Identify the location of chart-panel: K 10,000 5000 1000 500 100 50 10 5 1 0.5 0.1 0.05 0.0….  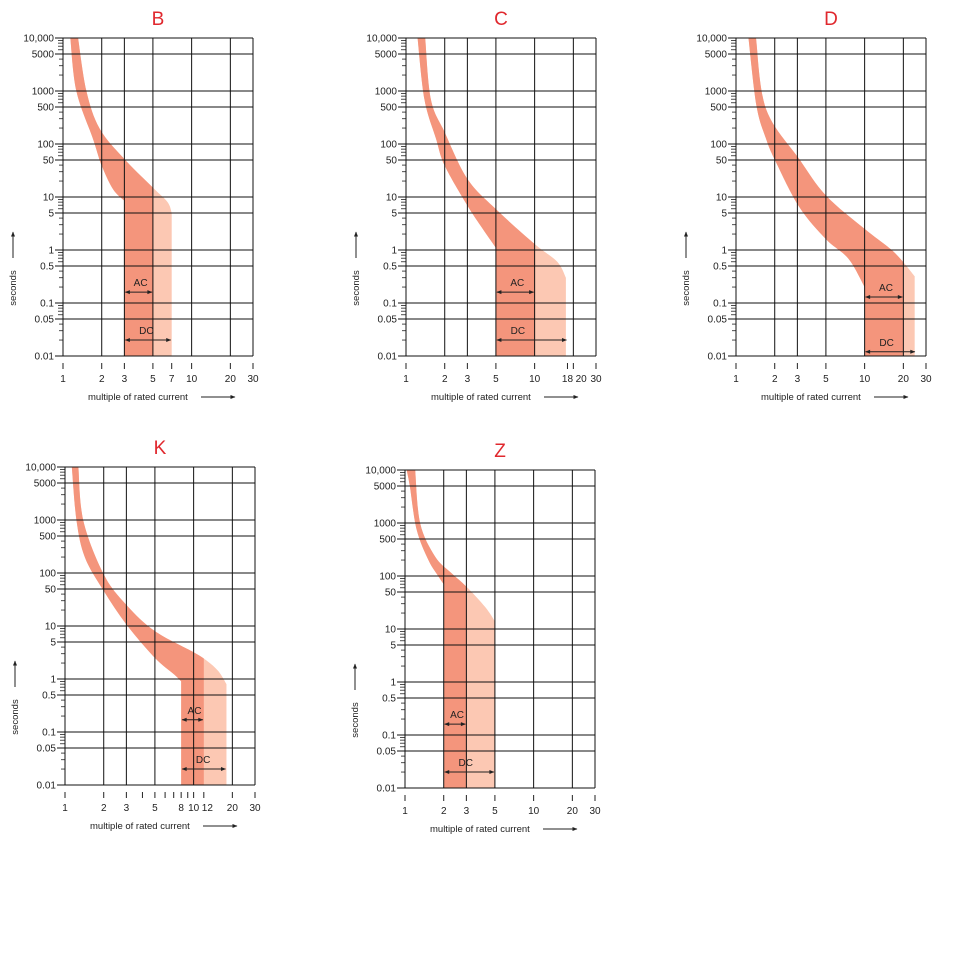
(135, 635).